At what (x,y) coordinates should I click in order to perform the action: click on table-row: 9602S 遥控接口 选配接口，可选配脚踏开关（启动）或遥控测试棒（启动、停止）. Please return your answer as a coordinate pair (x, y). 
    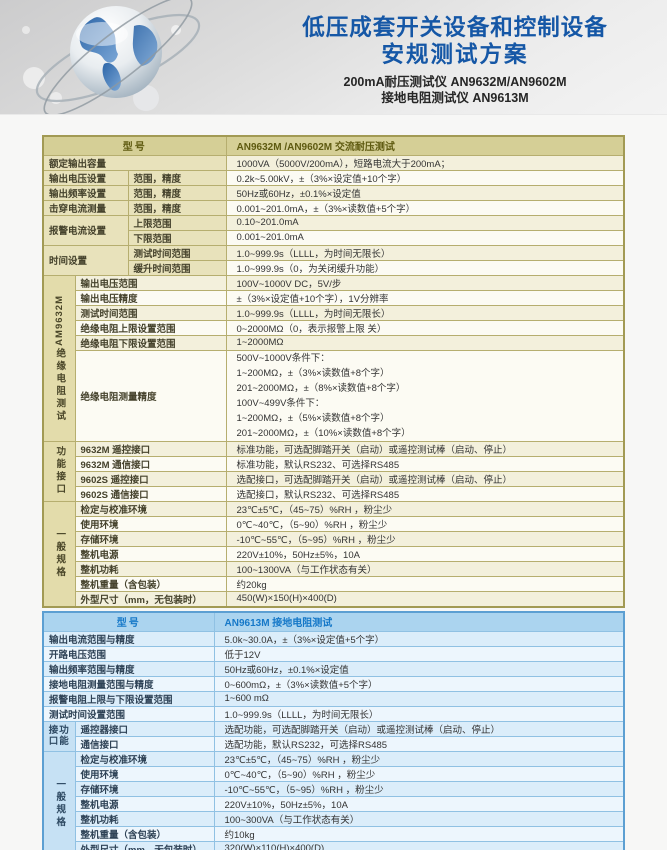
    Looking at the image, I should click on (334, 478).